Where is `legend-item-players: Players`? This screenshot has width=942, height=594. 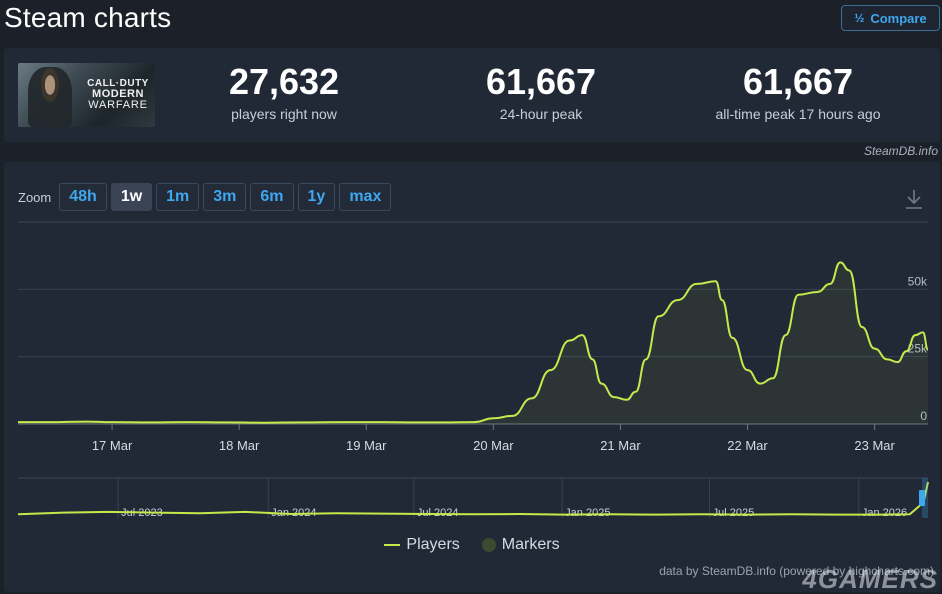
legend-item-players: Players is located at coordinates (422, 545).